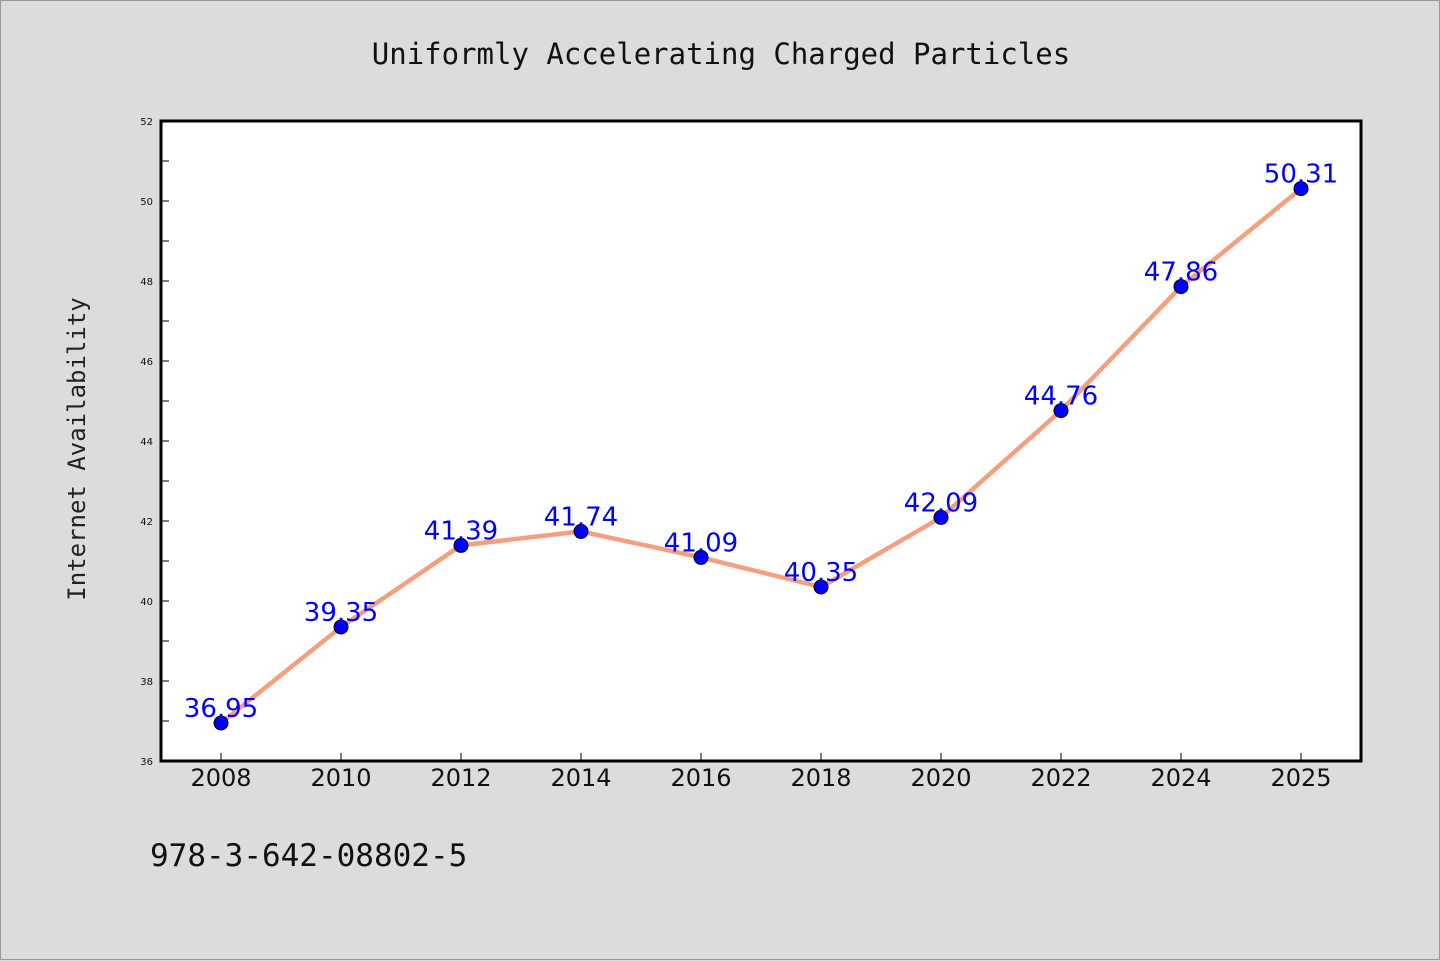 The image size is (1440, 961). Describe the element at coordinates (941, 503) in the screenshot. I see `data-label: 42.09` at that location.